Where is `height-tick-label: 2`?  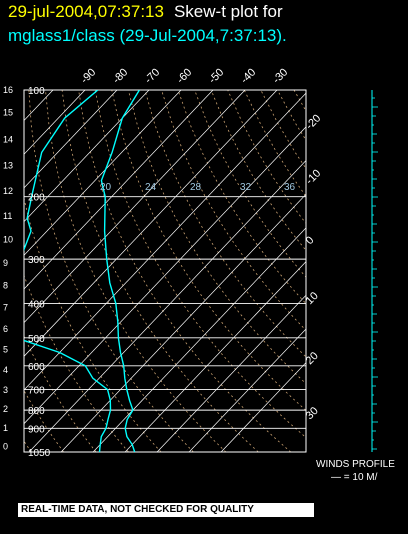 height-tick-label: 2 is located at coordinates (5, 409).